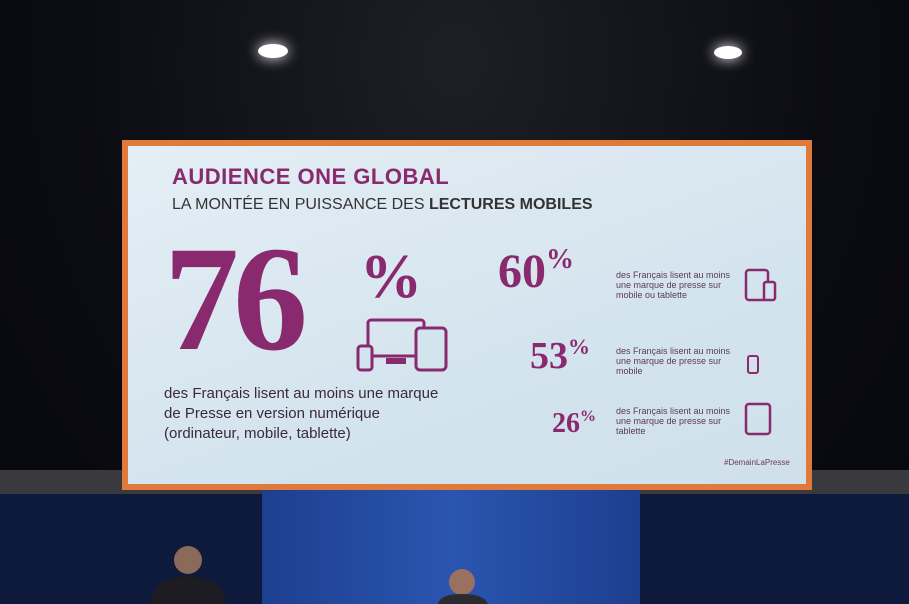 This screenshot has width=909, height=604. Describe the element at coordinates (510, 204) in the screenshot. I see `subtitle-emphasis: LECTURES MOBILES` at that location.